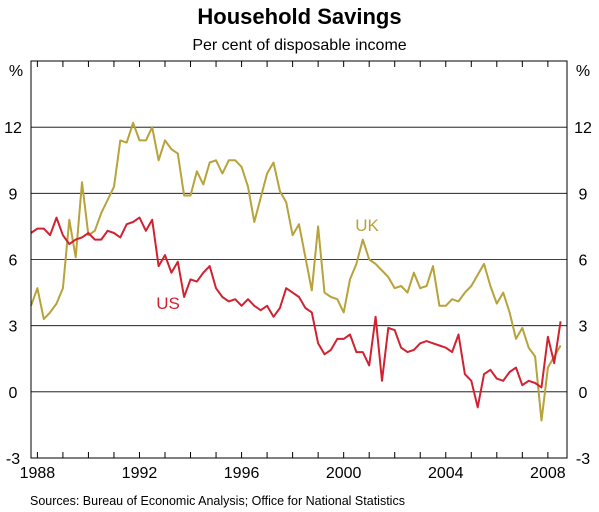  Describe the element at coordinates (13, 261) in the screenshot. I see `y-tick-label-left: 6` at that location.